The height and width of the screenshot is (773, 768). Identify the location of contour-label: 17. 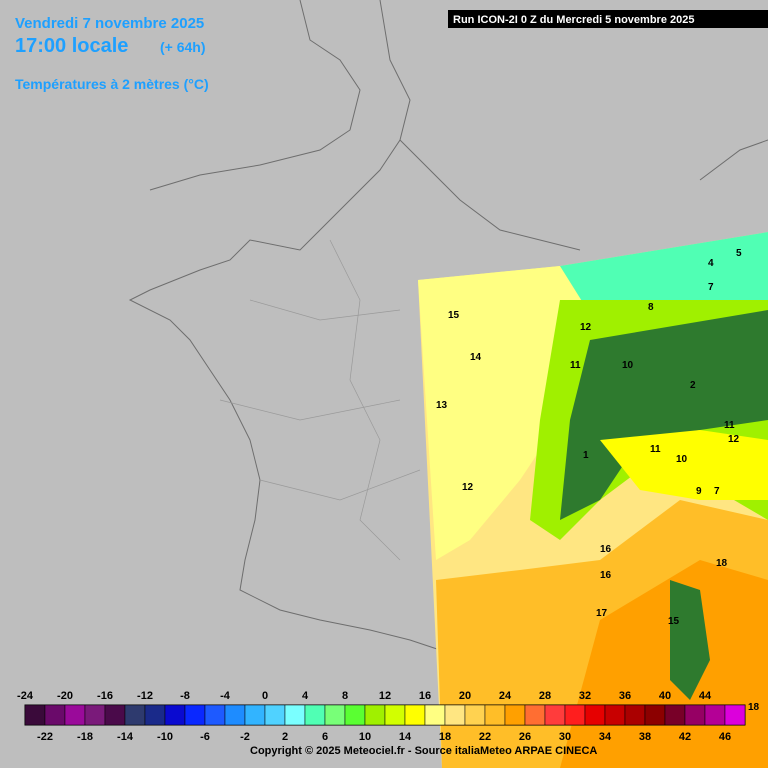
(602, 613).